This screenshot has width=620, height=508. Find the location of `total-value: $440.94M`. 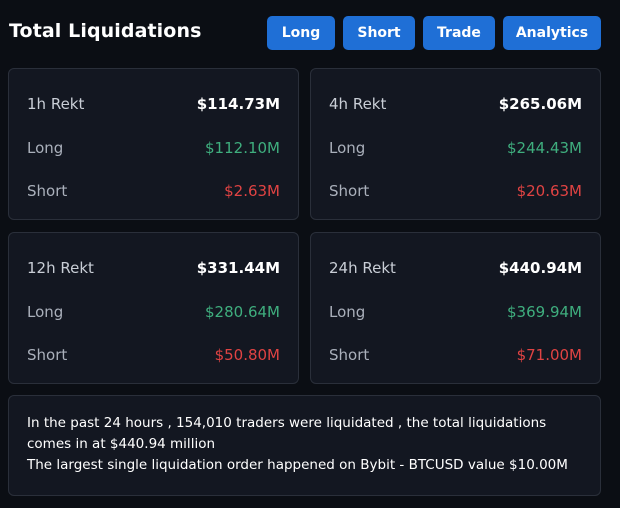

total-value: $440.94M is located at coordinates (540, 268).